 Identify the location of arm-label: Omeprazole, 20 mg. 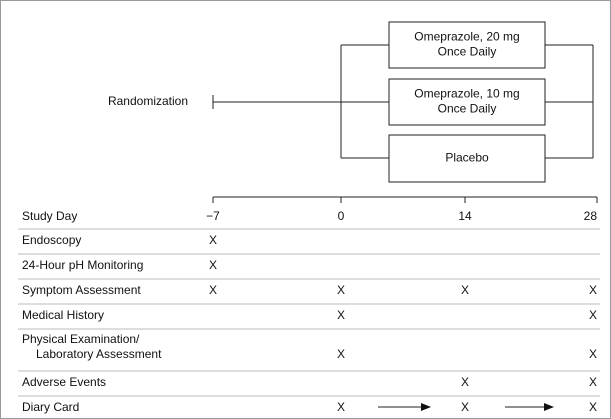
(466, 37).